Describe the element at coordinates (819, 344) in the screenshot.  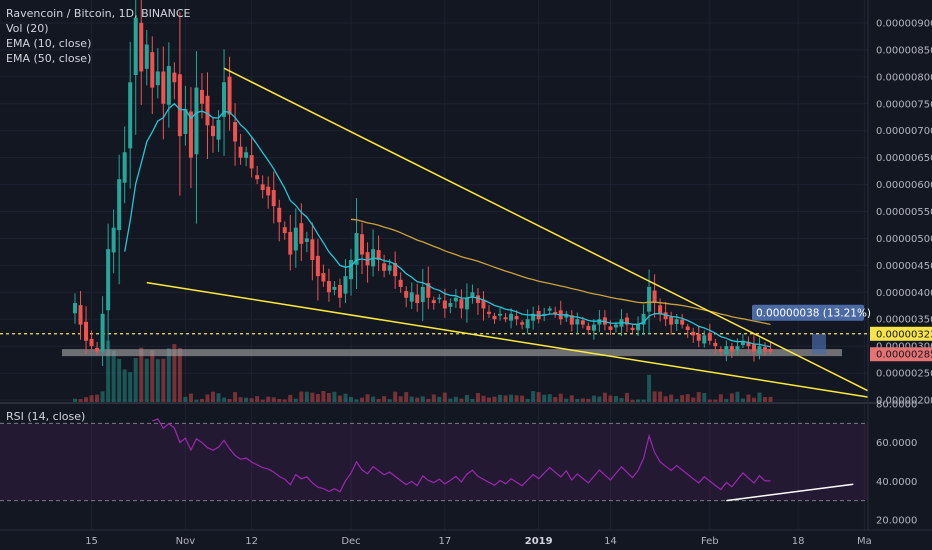
I see `measure-box` at that location.